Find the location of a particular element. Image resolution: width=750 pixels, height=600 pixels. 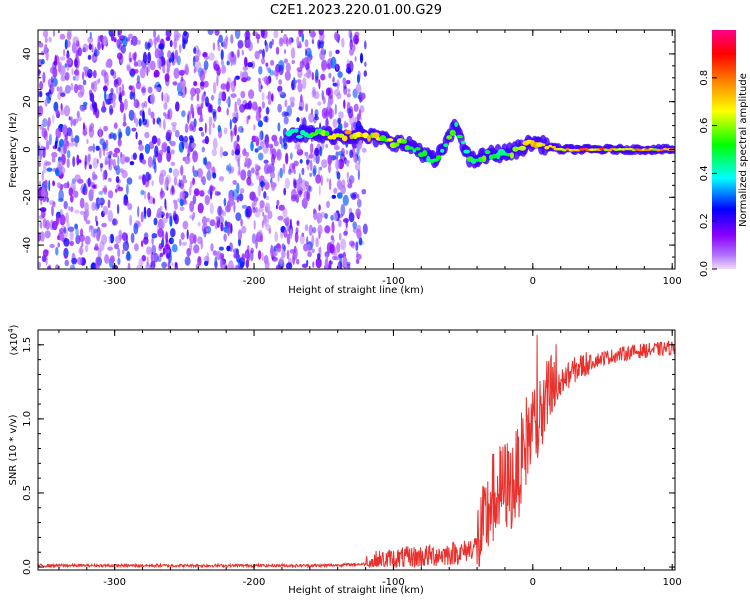

colorbar-tick-label: 0.2 is located at coordinates (704, 221).